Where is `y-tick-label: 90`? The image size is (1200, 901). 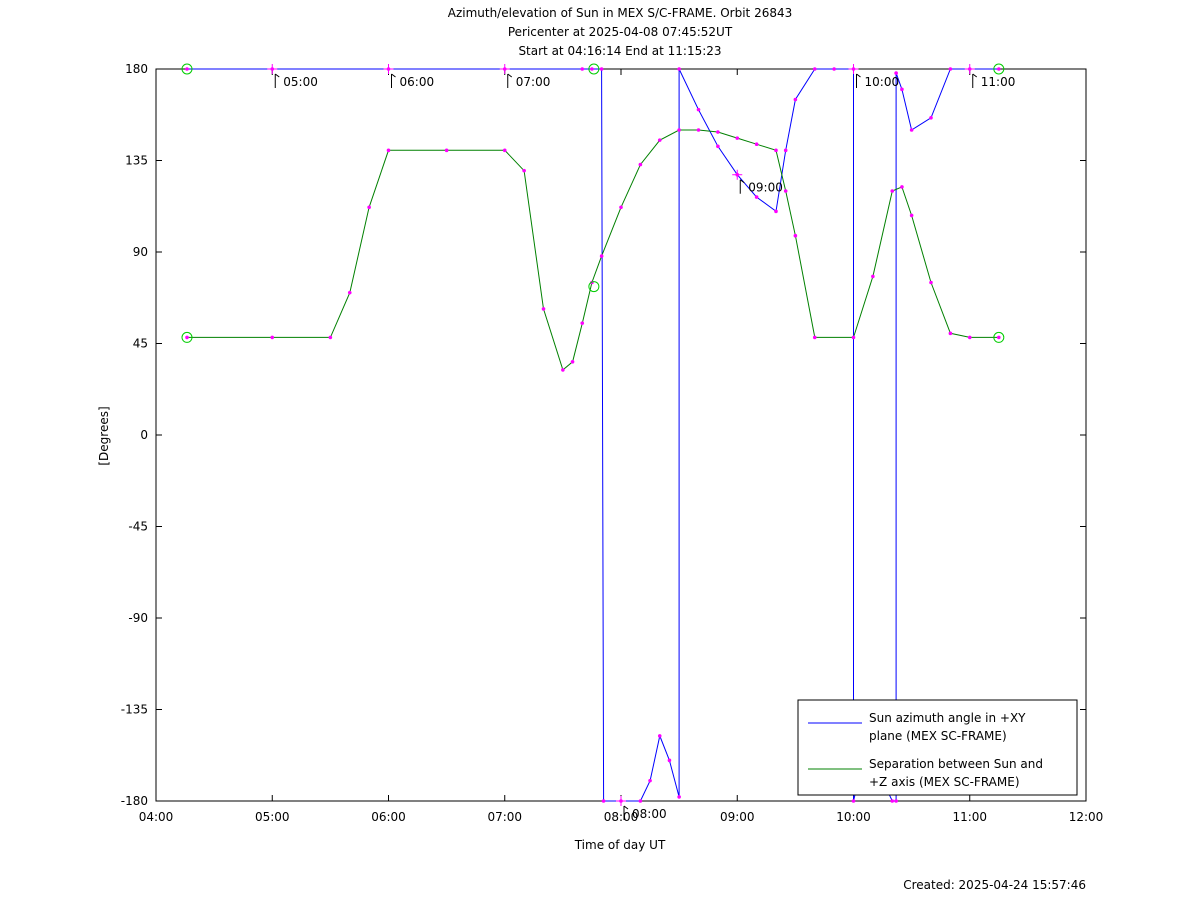 y-tick-label: 90 is located at coordinates (140, 252).